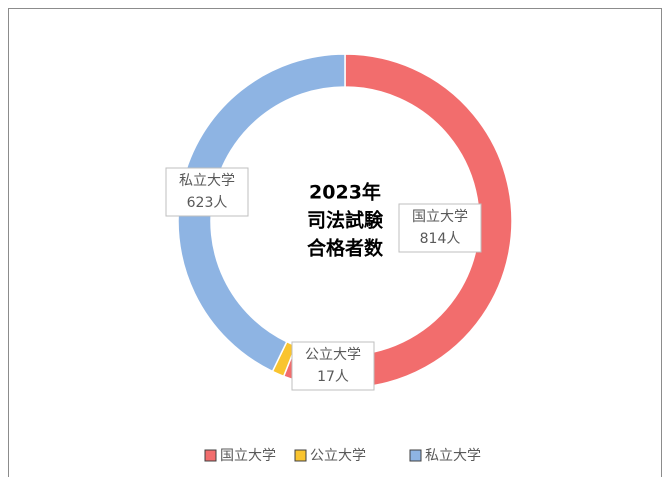 The width and height of the screenshot is (670, 481). I want to click on data-label-value: 814人, so click(440, 239).